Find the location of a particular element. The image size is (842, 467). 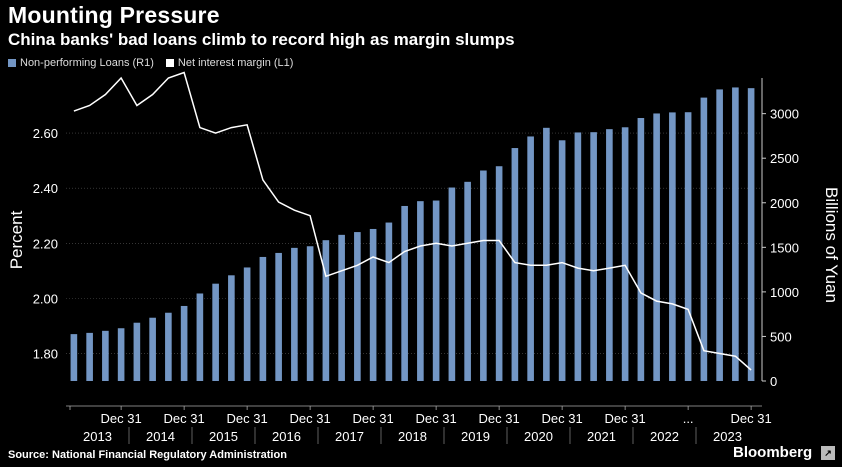

y-left-tick-0: 1.80 is located at coordinates (45, 353).